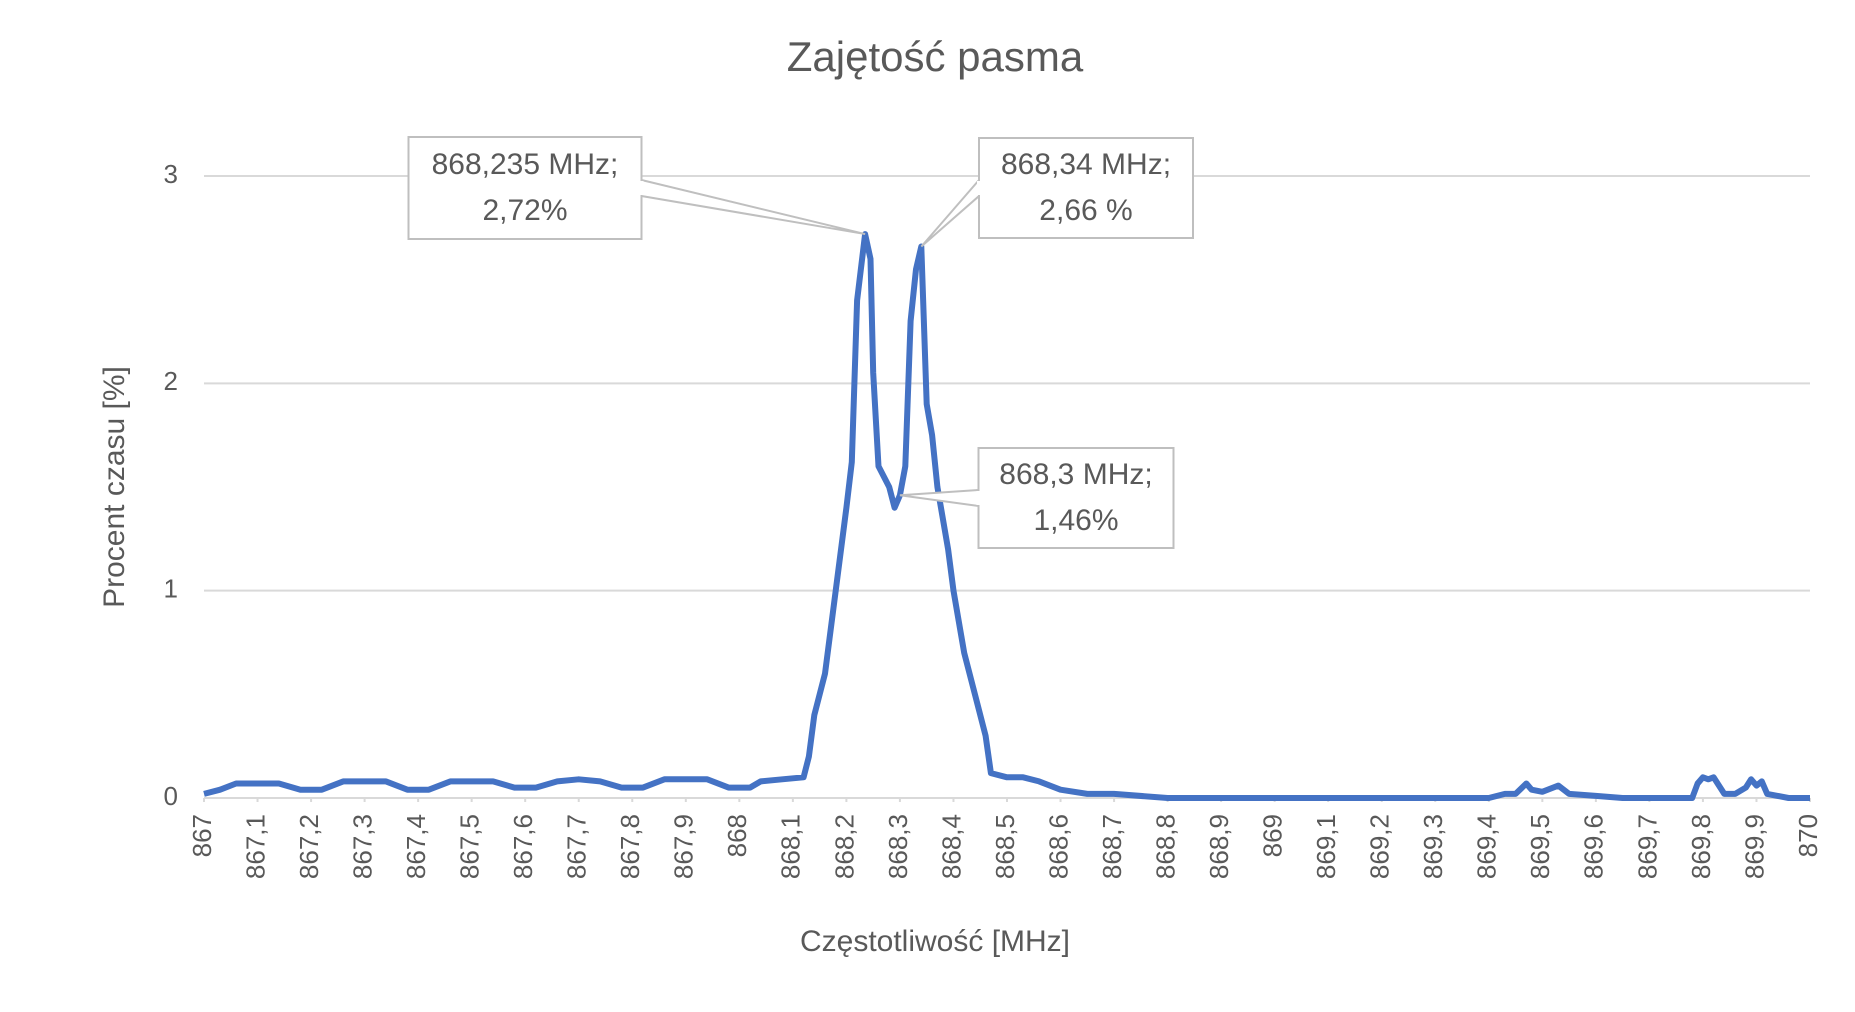 This screenshot has height=1012, width=1855. Describe the element at coordinates (171, 796) in the screenshot. I see `y-tick-label: 0` at that location.